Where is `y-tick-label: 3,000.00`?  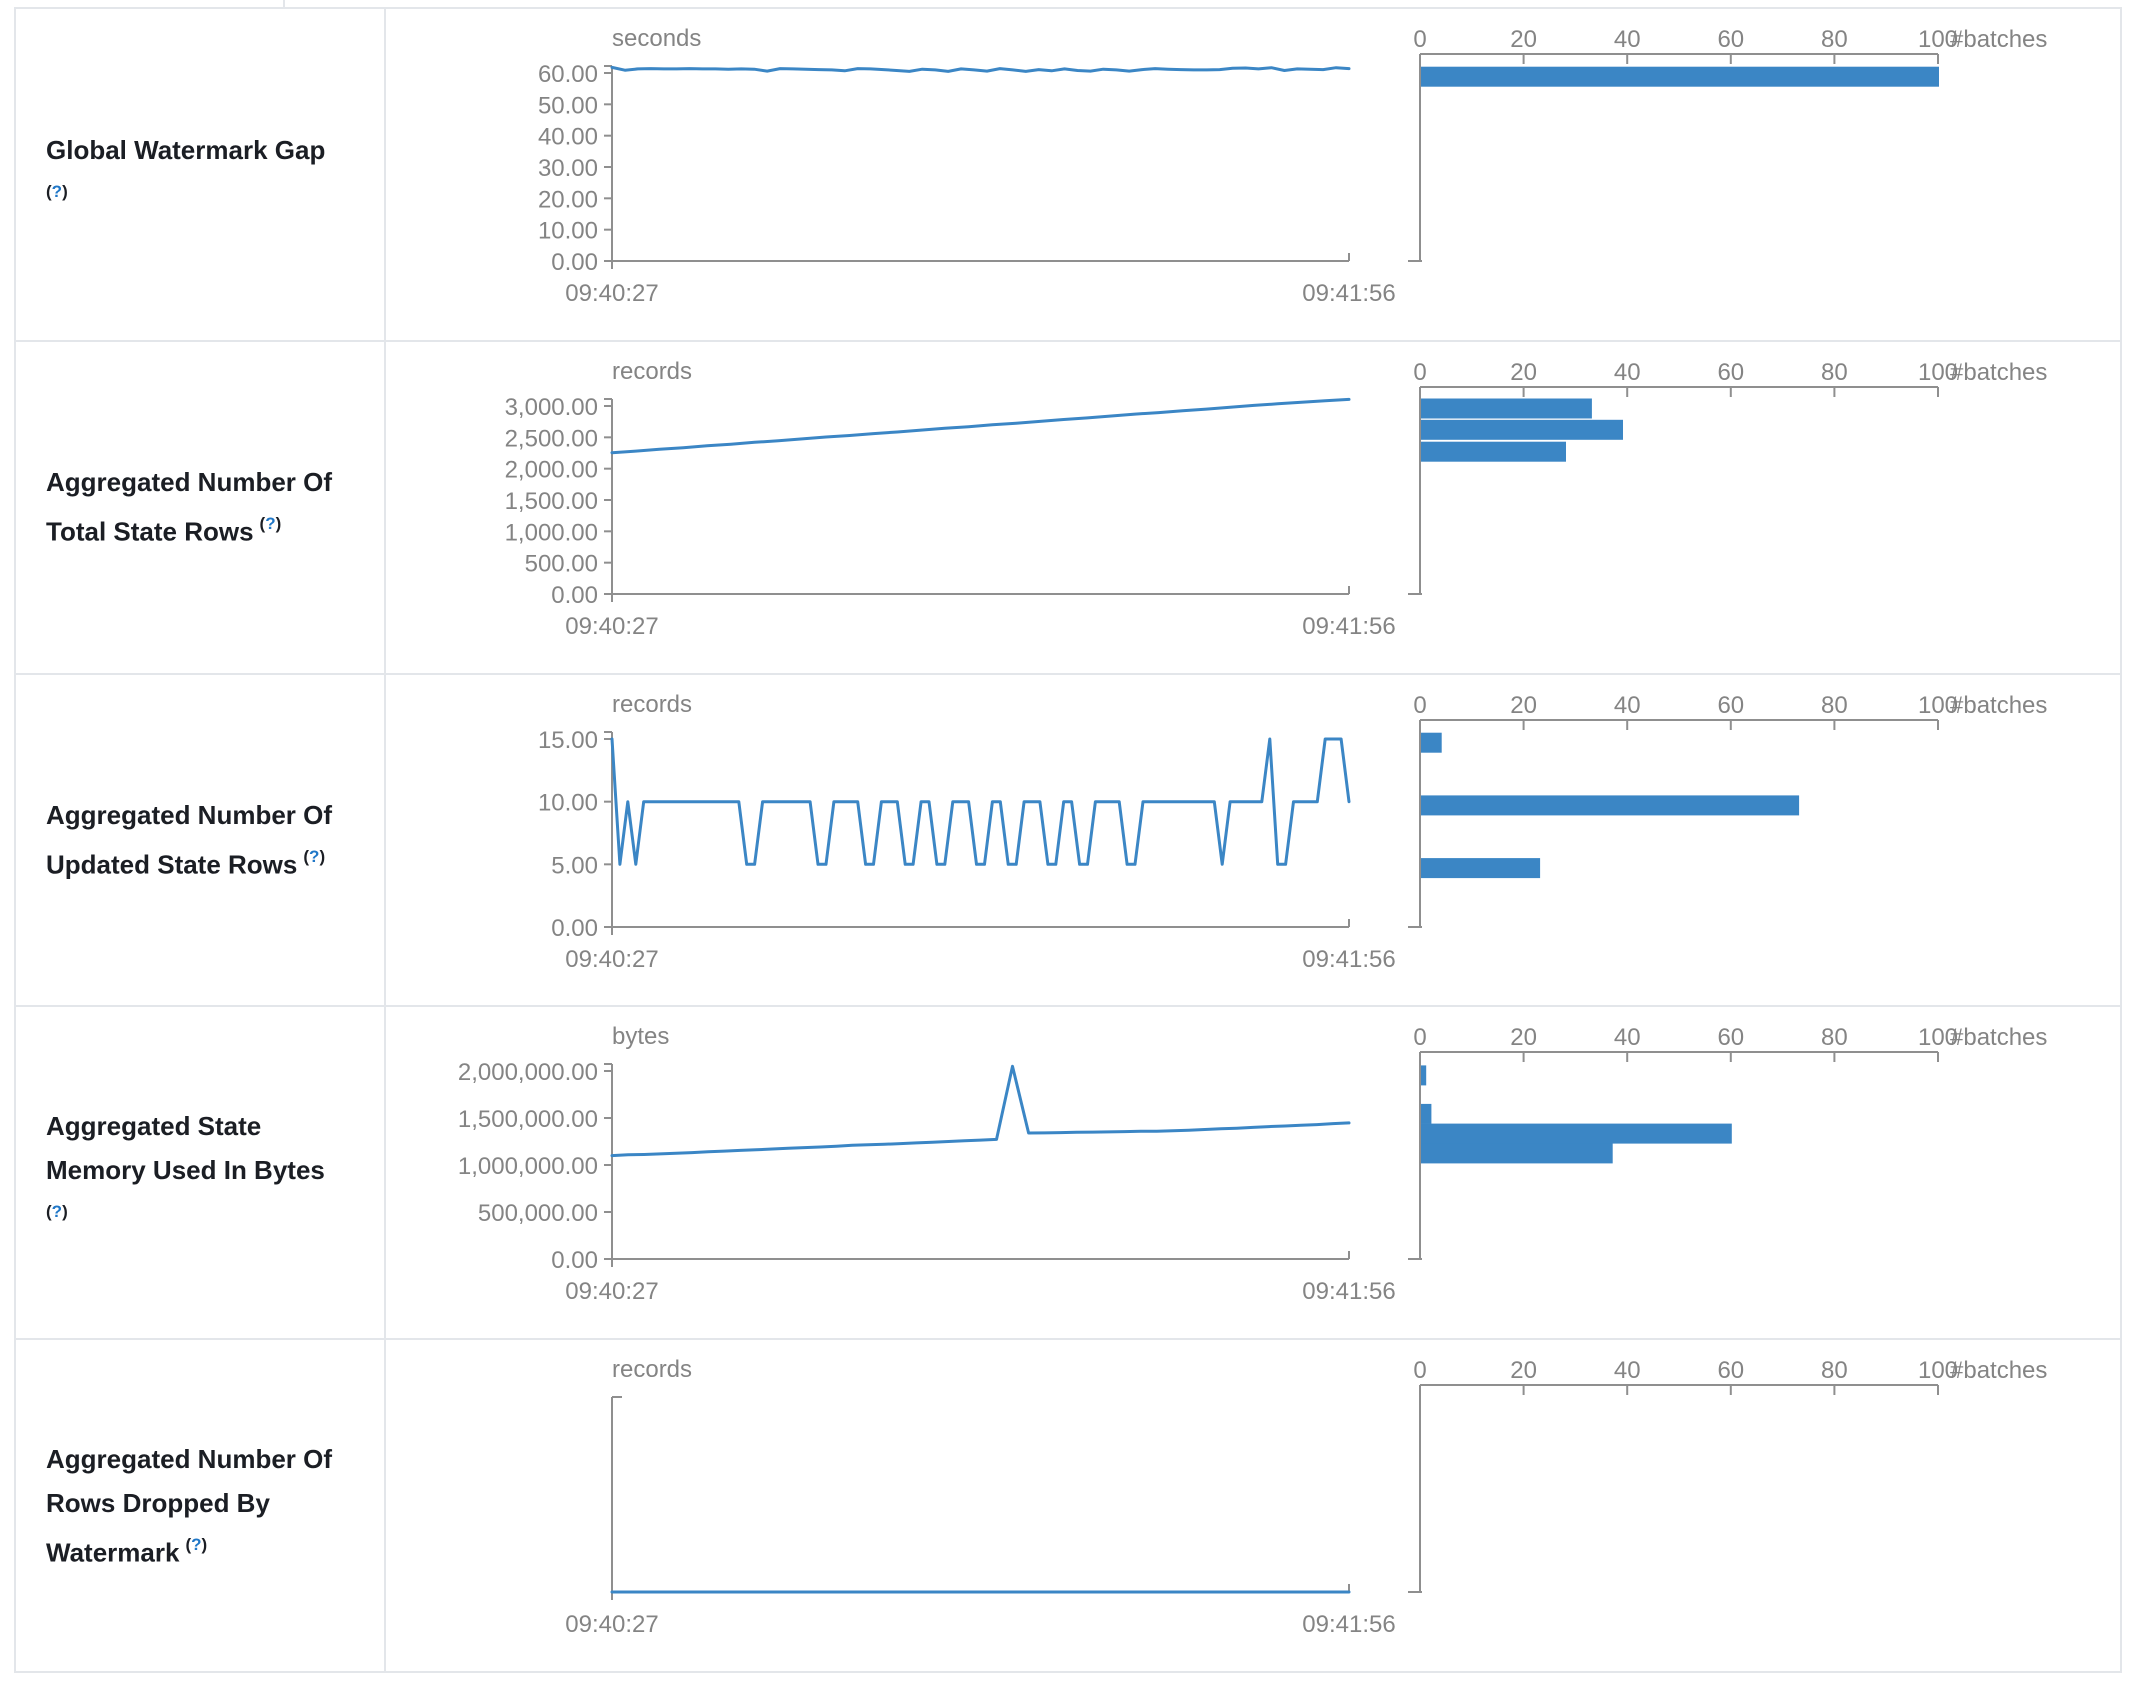
y-tick-label: 3,000.00 is located at coordinates (551, 407).